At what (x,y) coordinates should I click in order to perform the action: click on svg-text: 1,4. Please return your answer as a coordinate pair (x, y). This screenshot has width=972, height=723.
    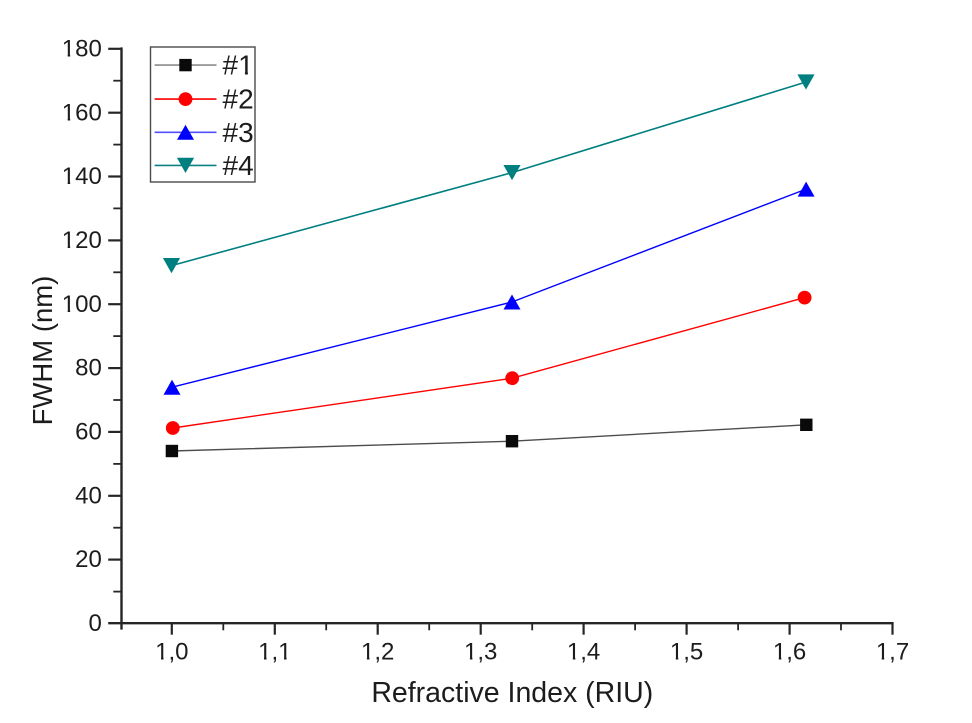
    Looking at the image, I should click on (583, 651).